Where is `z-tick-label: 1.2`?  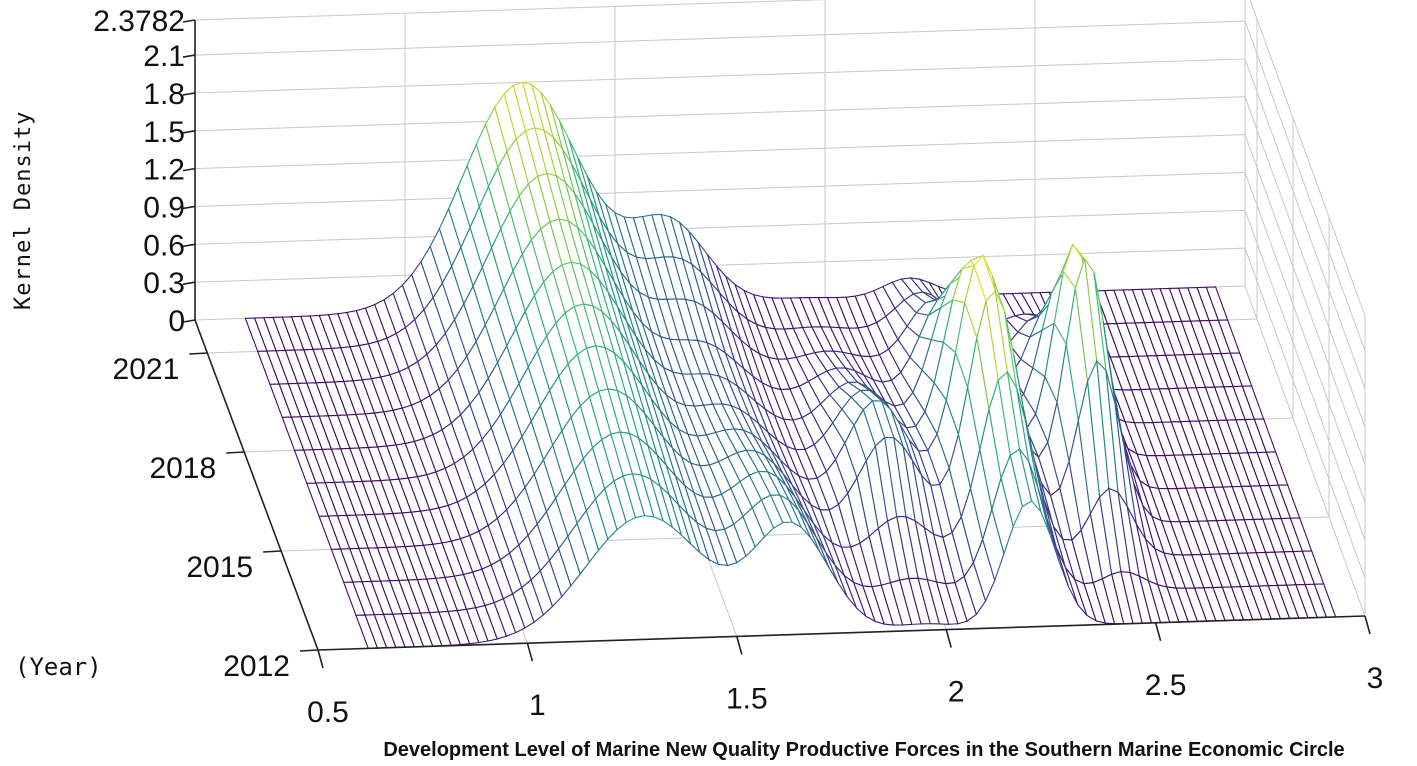
z-tick-label: 1.2 is located at coordinates (164, 170).